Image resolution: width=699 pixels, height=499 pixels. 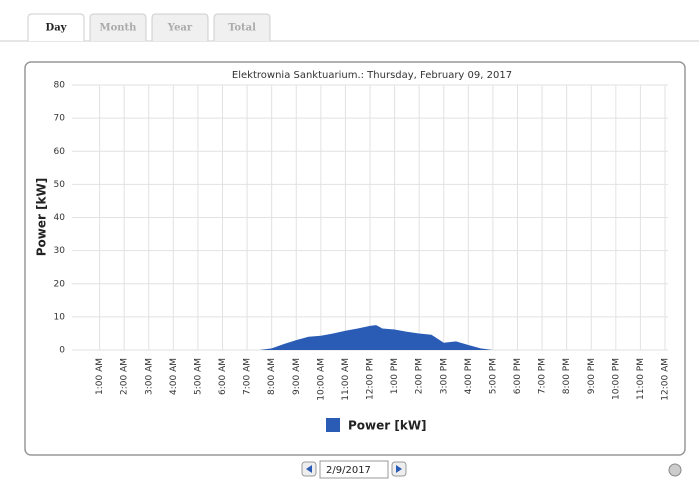 I want to click on x-tick-label: 4:00 PM, so click(x=469, y=376).